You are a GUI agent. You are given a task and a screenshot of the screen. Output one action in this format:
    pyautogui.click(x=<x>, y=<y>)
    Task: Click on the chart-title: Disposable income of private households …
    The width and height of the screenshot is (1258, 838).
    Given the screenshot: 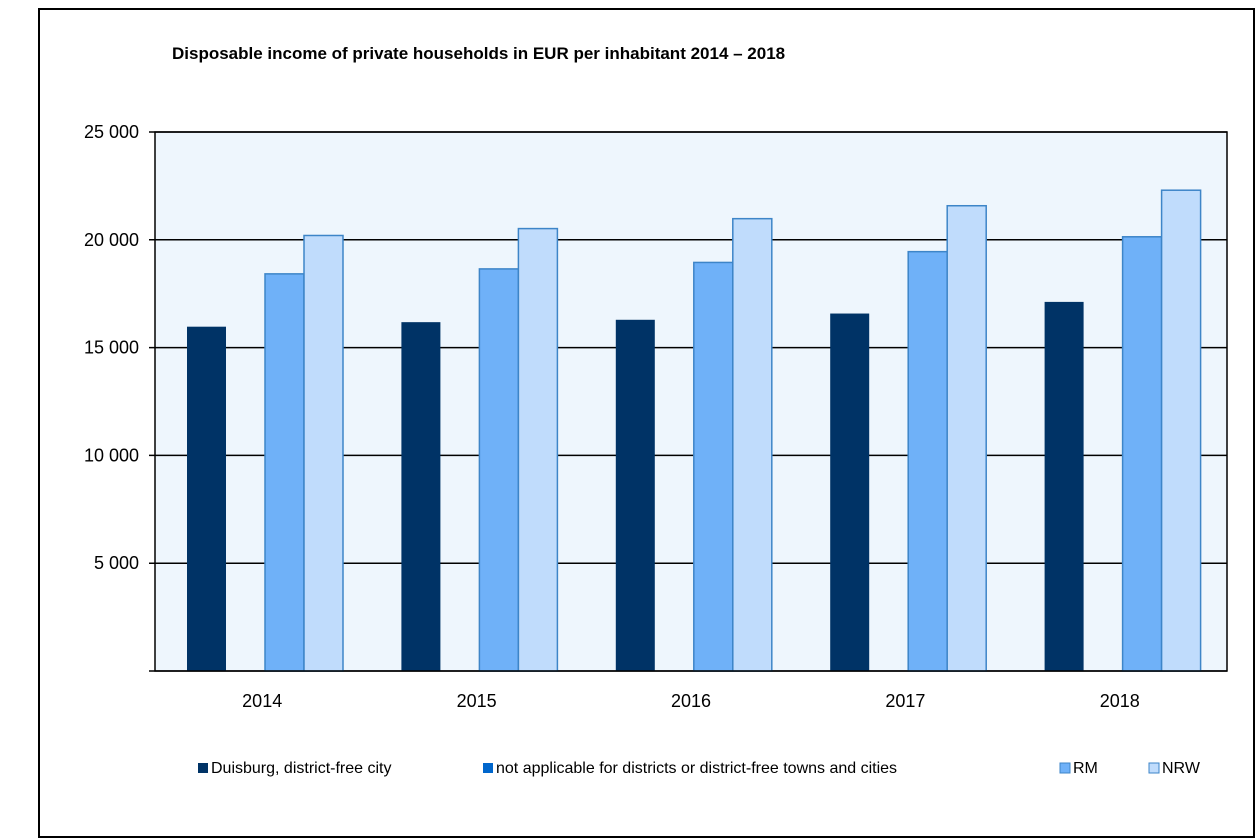 What is the action you would take?
    pyautogui.click(x=479, y=53)
    